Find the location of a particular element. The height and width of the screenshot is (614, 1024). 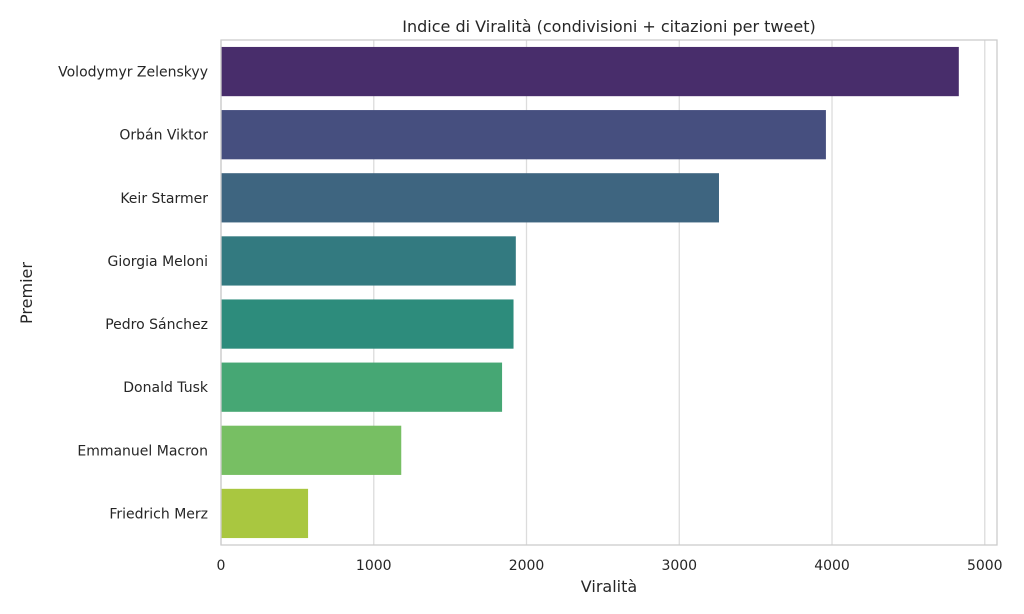

y-tick-label: Pedro Sánchez is located at coordinates (156, 325).